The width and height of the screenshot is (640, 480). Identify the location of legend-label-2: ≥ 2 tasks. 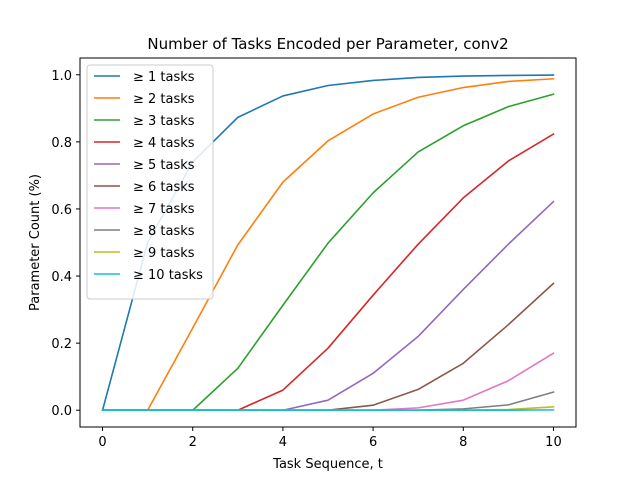
(164, 99).